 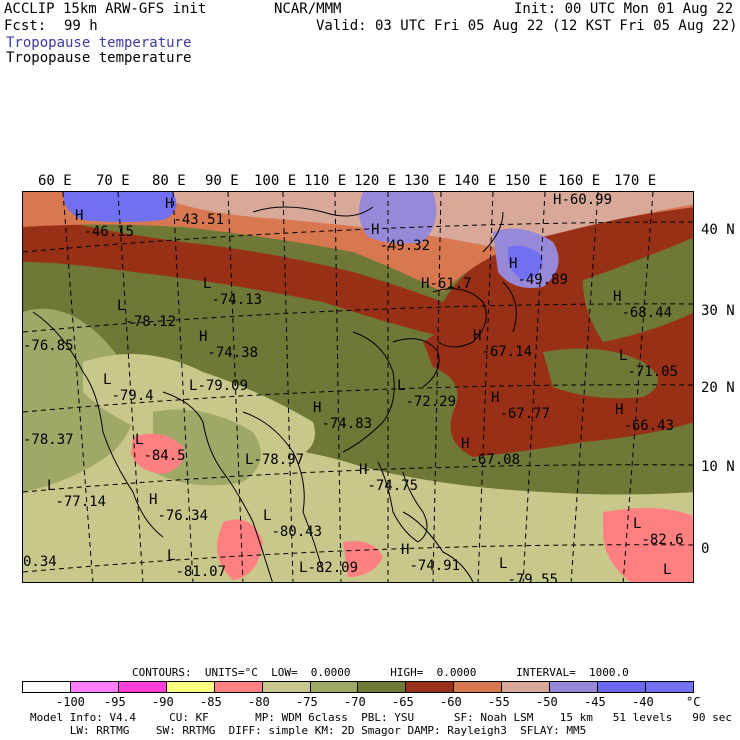 I want to click on lat-label: 10 N, so click(x=718, y=467).